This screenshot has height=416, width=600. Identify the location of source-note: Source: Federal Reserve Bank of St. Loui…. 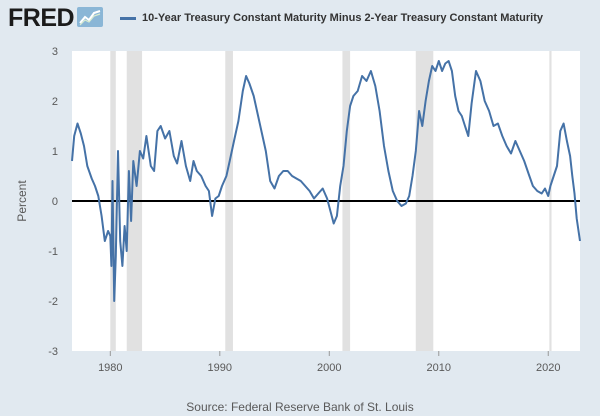
(300, 407).